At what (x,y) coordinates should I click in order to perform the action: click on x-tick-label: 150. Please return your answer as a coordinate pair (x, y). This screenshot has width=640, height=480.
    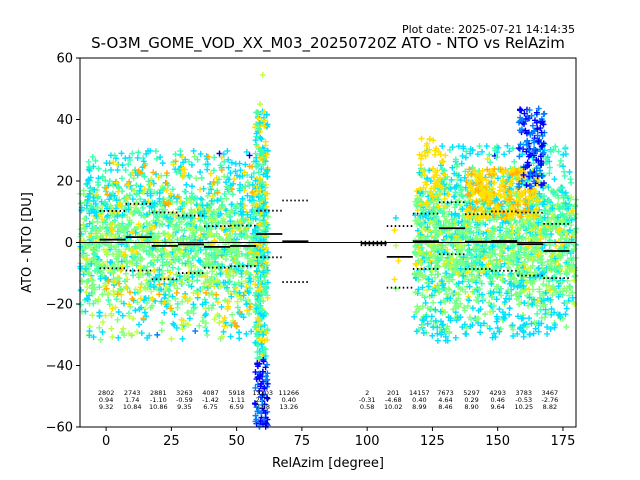
    Looking at the image, I should click on (497, 441).